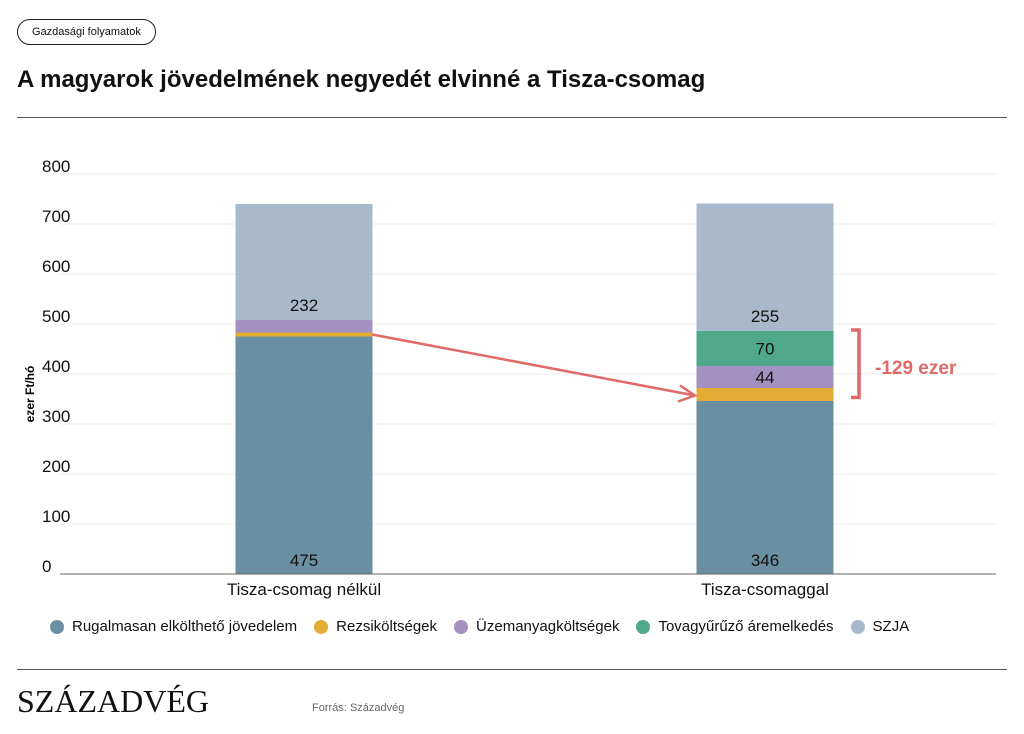 The width and height of the screenshot is (1024, 734). I want to click on szazadveg-logo: SZÁZADVÉG, so click(113, 701).